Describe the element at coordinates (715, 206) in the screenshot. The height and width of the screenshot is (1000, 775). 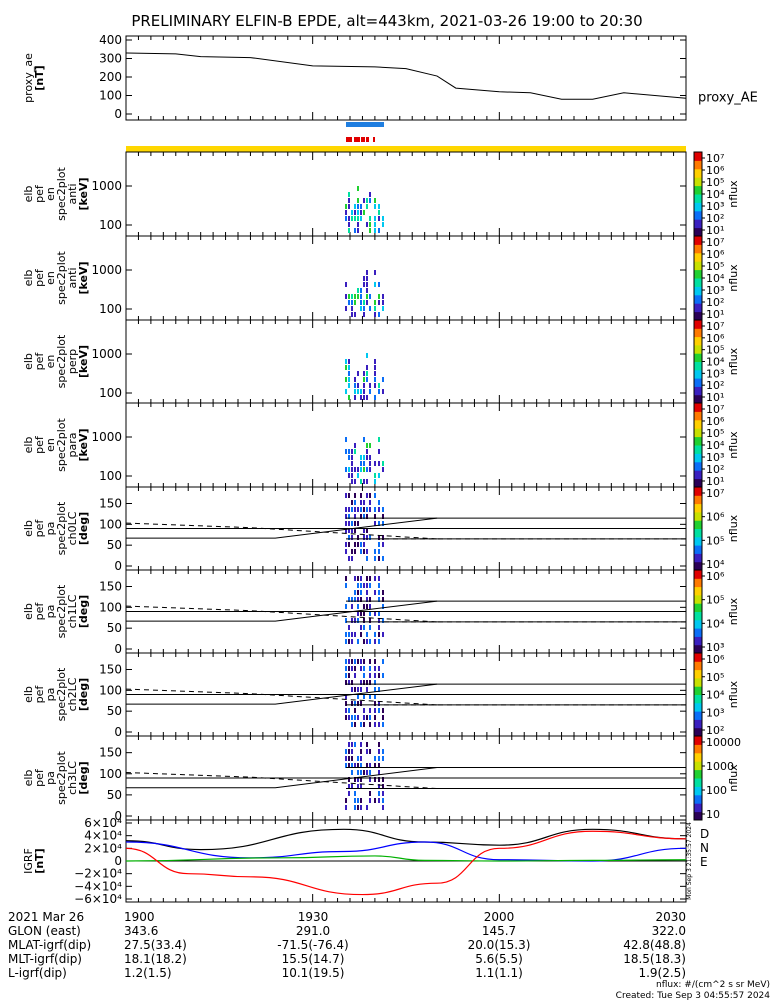
I see `colorbar-tick-label: 10³` at that location.